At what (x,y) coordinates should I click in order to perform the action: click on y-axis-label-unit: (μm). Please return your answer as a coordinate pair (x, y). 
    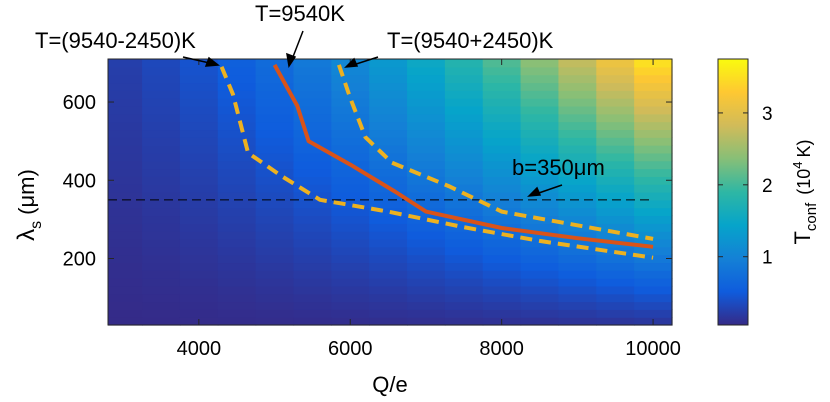
    Looking at the image, I should click on (26, 192).